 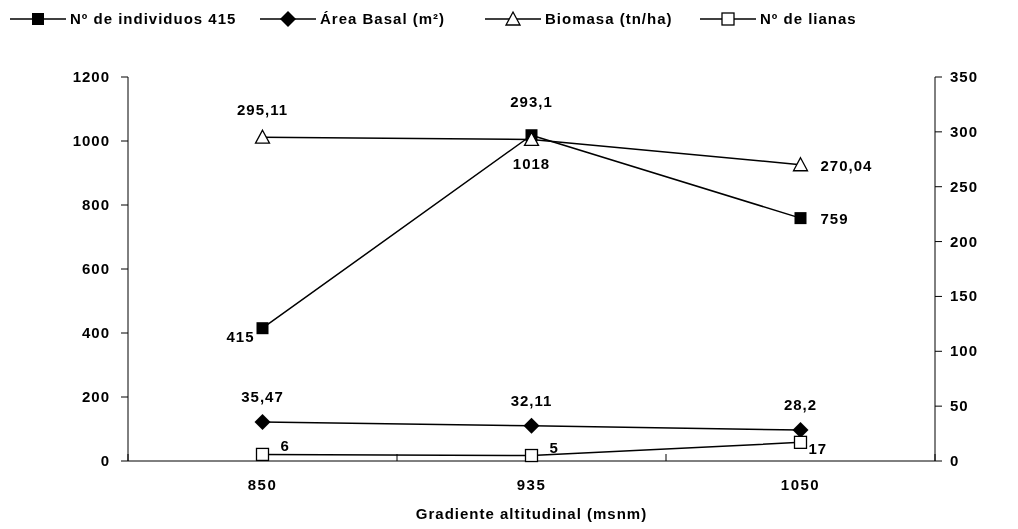 What do you see at coordinates (531, 484) in the screenshot?
I see `x-tick-label: 935` at bounding box center [531, 484].